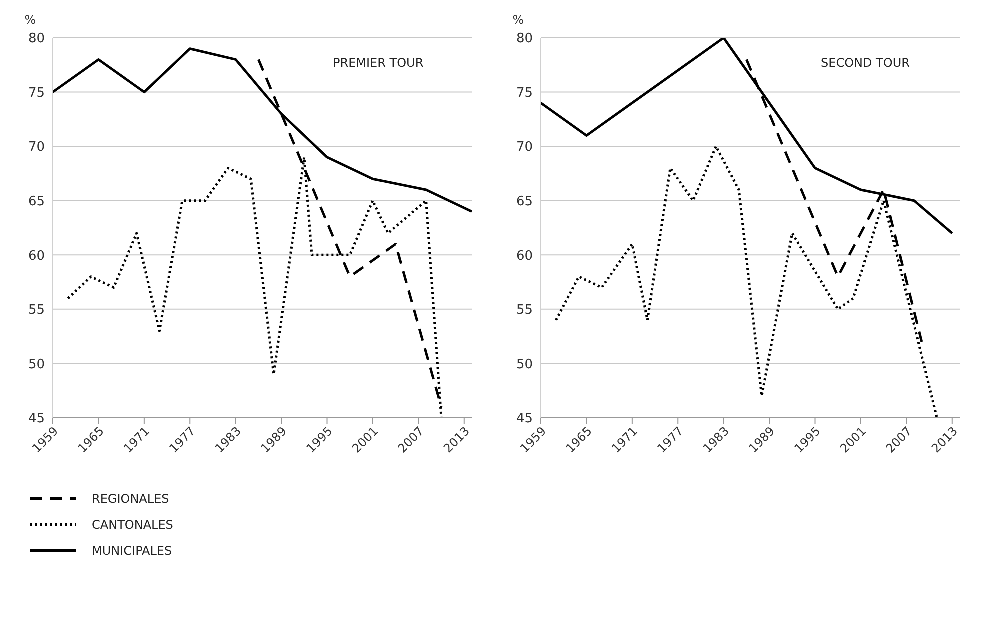 The image size is (992, 628). Describe the element at coordinates (131, 499) in the screenshot. I see `legend-label: REGIONALES` at that location.